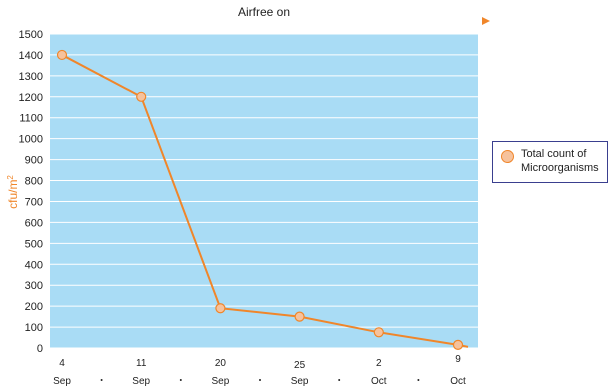  I want to click on legend-label: Total count of Microorganisms, so click(560, 161).